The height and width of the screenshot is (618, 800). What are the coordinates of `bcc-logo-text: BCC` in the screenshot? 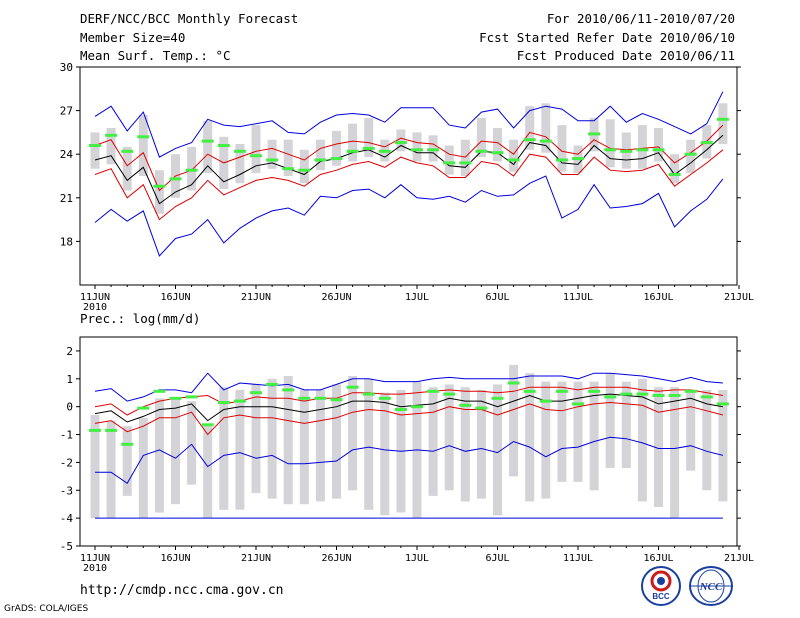 It's located at (661, 596).